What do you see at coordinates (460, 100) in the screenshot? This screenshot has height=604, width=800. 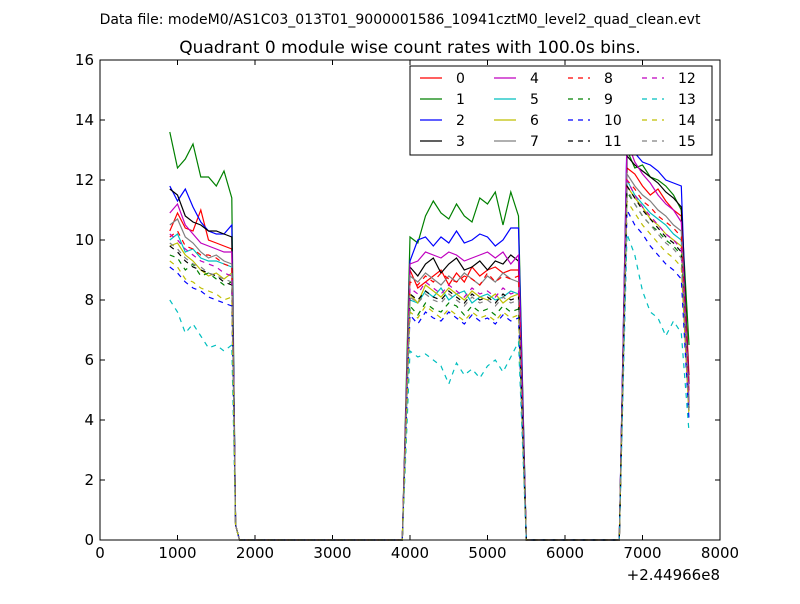 I see `legend-label: 1` at bounding box center [460, 100].